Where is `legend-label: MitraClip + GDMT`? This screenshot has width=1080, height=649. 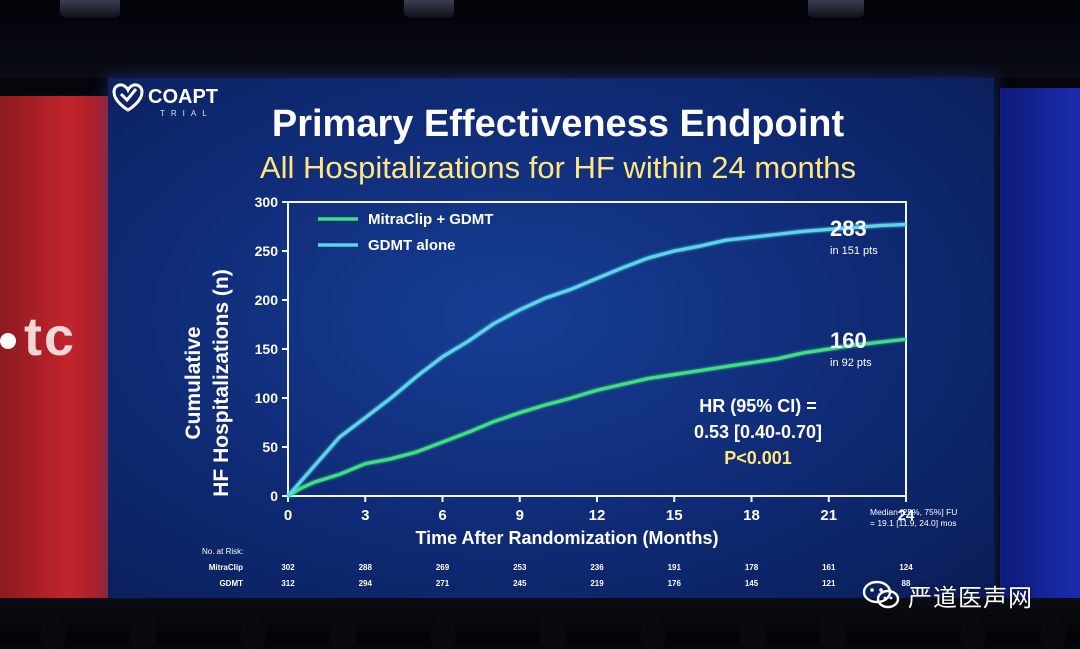
legend-label: MitraClip + GDMT is located at coordinates (430, 219).